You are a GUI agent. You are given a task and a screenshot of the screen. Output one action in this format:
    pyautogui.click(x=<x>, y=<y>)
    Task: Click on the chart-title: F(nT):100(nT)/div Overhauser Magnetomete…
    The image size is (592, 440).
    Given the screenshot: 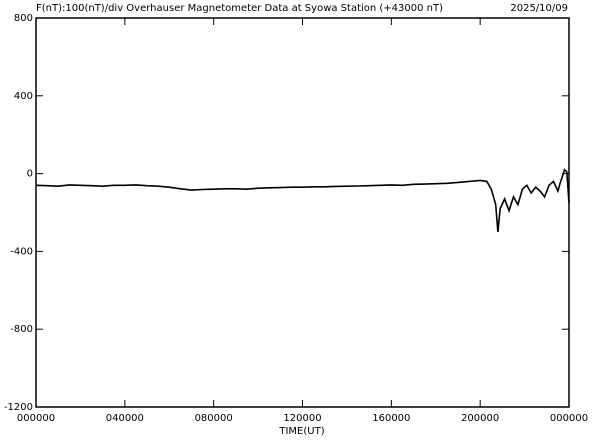 What is the action you would take?
    pyautogui.click(x=239, y=8)
    